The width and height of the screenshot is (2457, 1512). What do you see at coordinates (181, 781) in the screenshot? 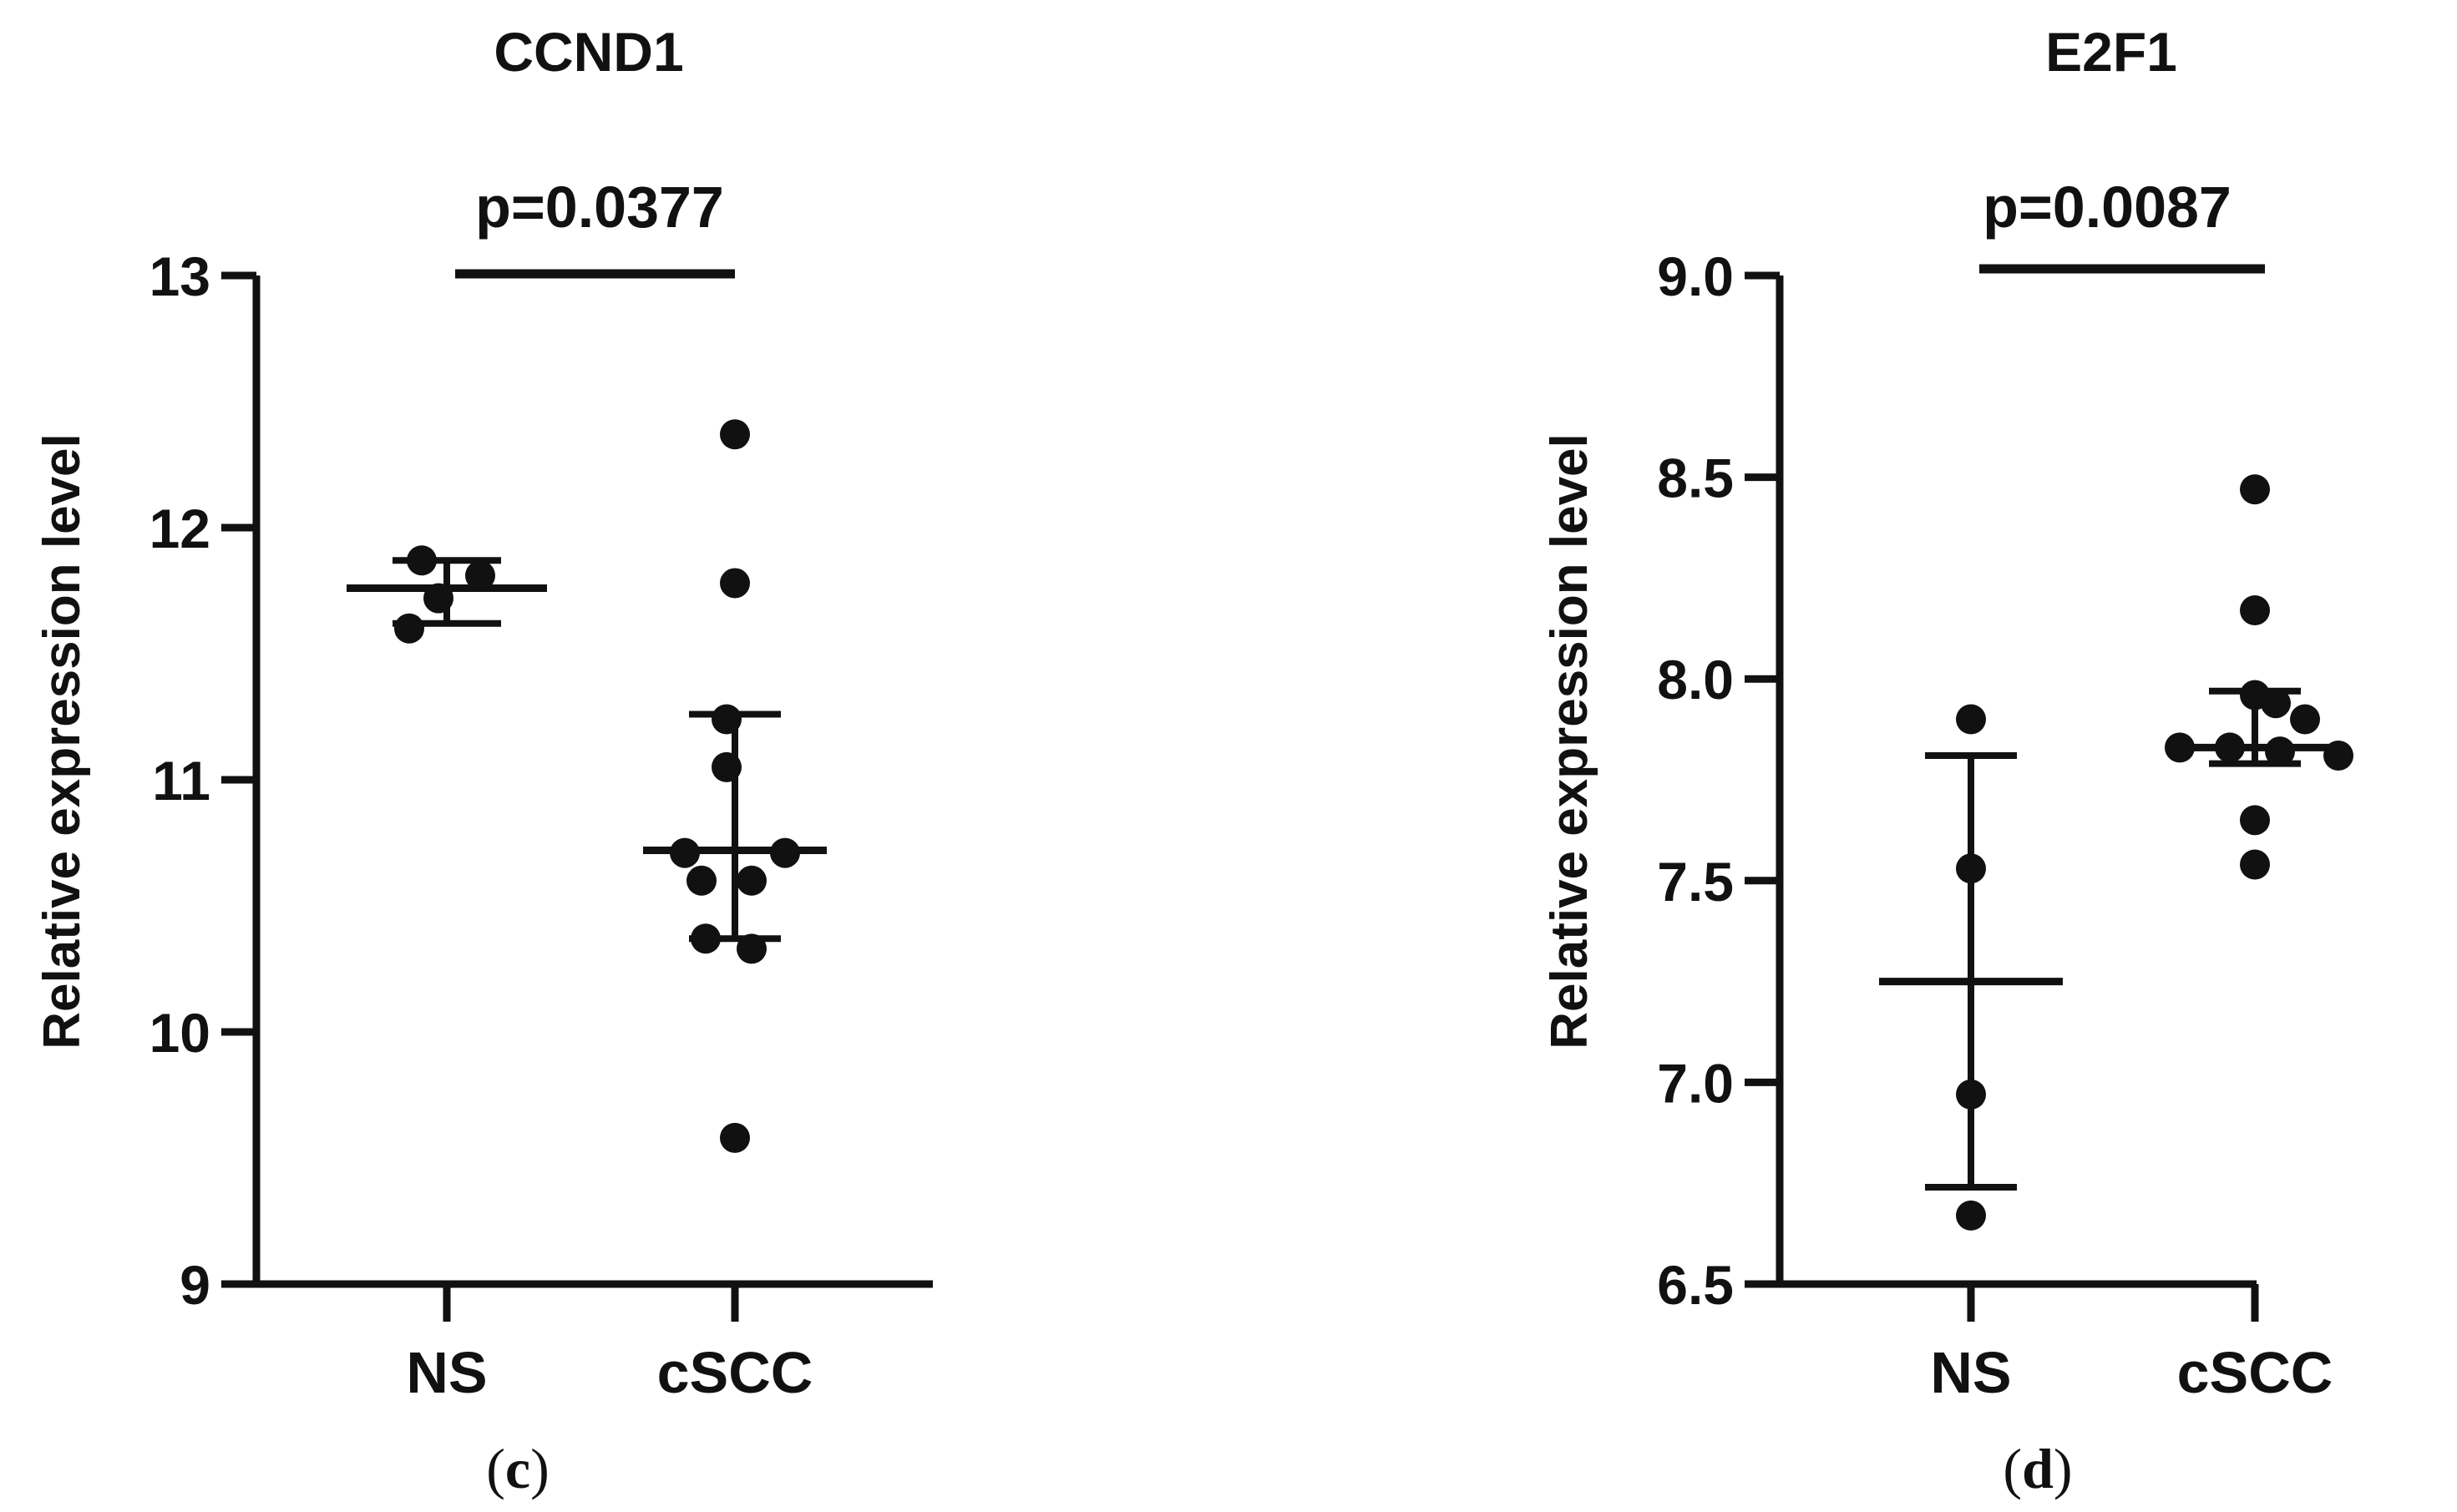
I see `y-tick-label: 11` at bounding box center [181, 781].